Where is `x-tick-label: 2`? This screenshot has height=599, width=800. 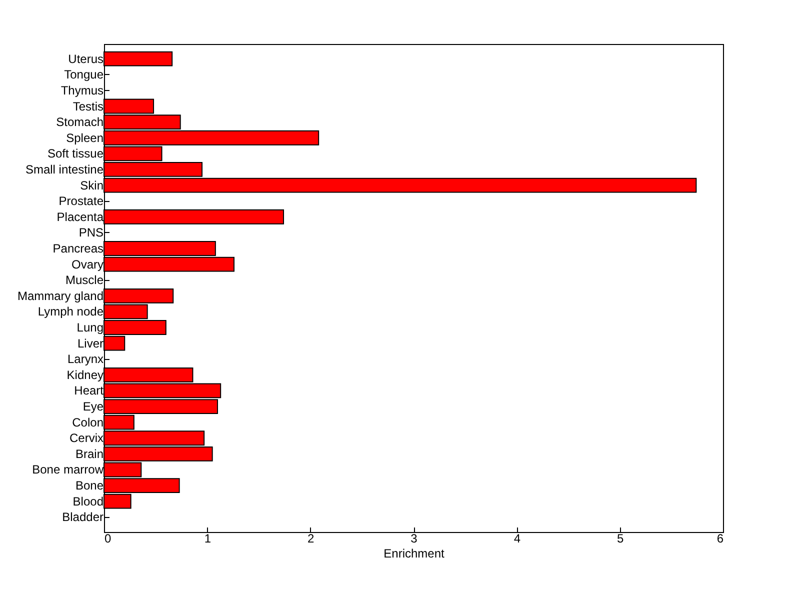
x-tick-label: 2 is located at coordinates (310, 539).